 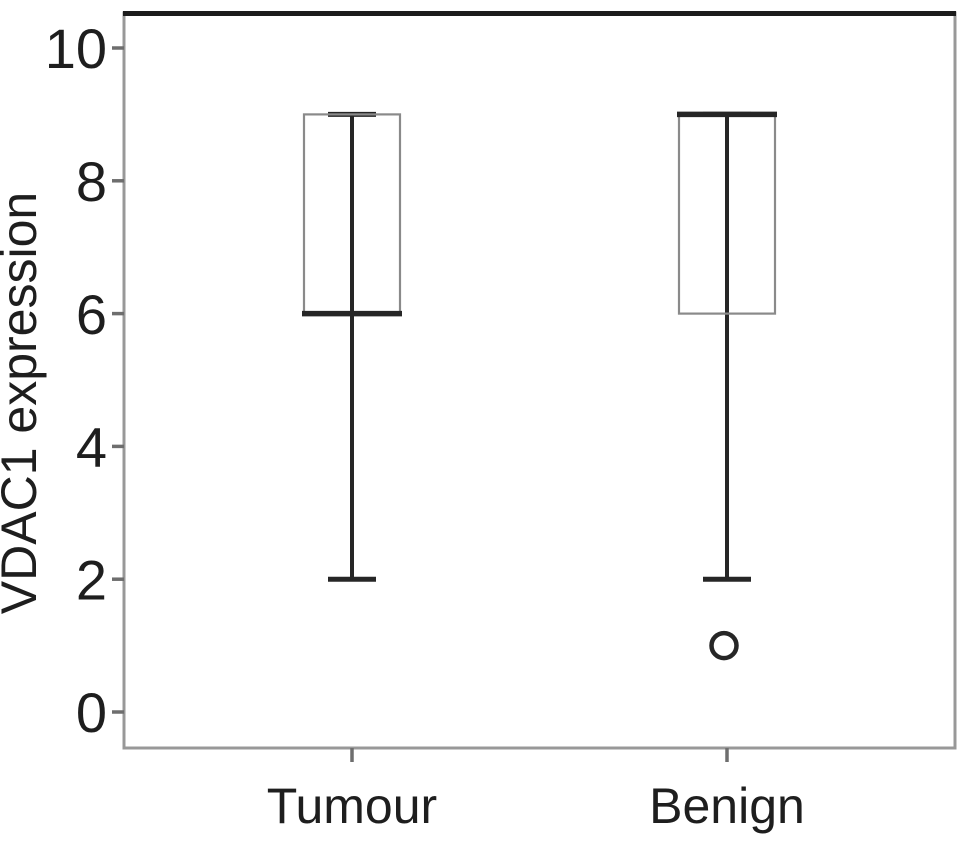 What do you see at coordinates (91, 579) in the screenshot?
I see `y-tick-label: 2` at bounding box center [91, 579].